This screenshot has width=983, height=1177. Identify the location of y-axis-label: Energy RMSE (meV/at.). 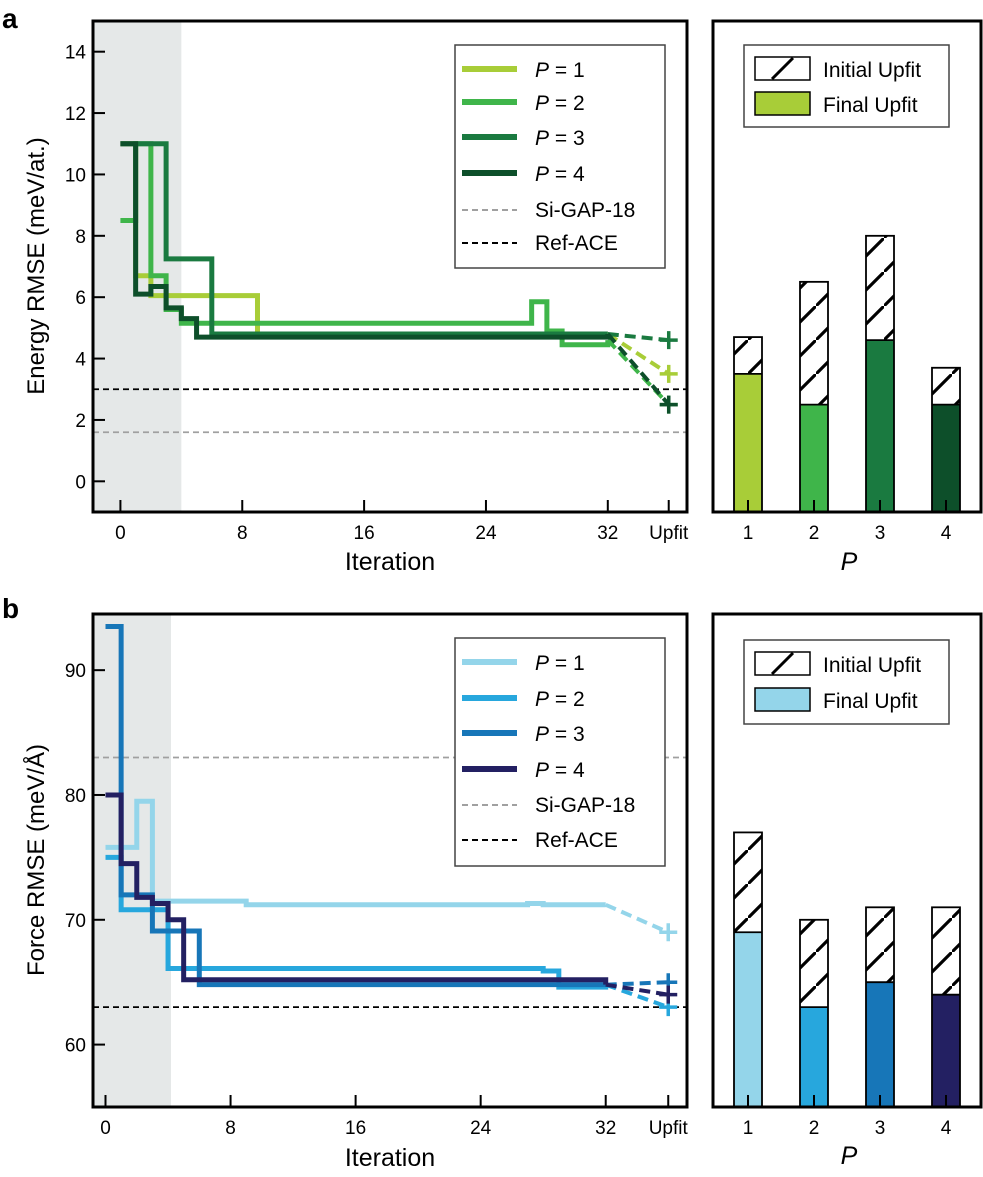
(36, 265).